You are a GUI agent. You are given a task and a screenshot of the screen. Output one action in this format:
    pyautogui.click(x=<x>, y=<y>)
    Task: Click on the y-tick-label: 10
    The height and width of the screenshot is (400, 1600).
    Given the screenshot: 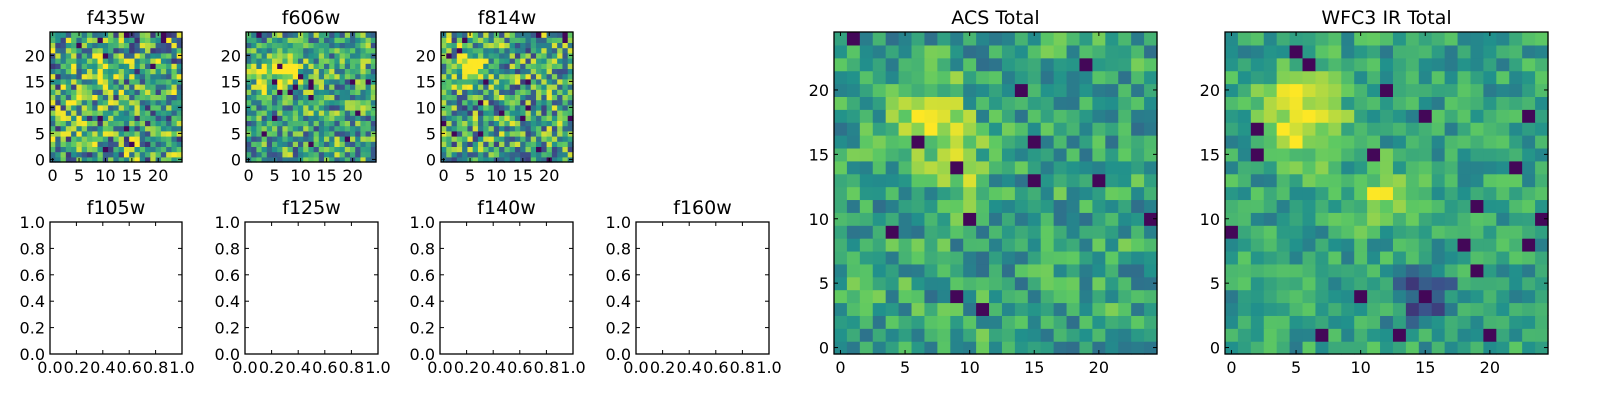 What is the action you would take?
    pyautogui.click(x=231, y=107)
    